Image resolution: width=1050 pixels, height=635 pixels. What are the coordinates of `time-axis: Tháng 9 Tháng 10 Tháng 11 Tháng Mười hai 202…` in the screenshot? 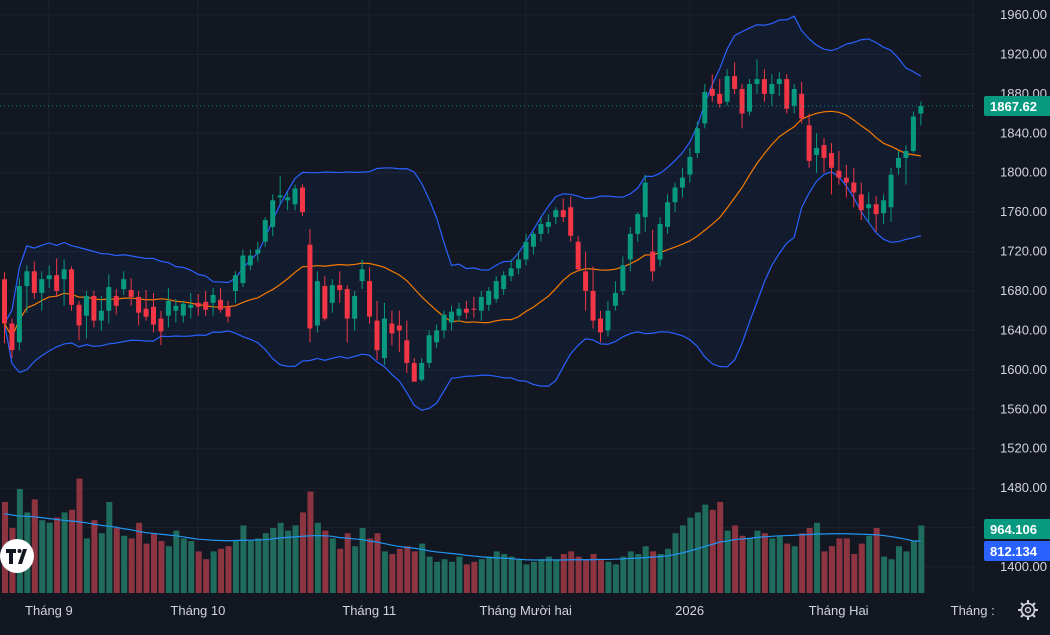 It's located at (510, 610).